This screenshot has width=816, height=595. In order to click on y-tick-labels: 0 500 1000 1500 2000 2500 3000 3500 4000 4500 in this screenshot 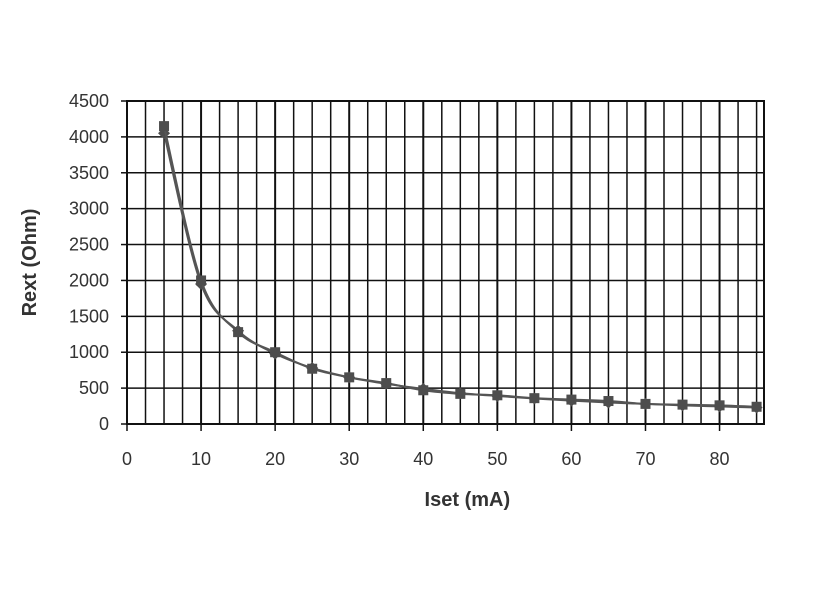, I will do `click(89, 262)`.